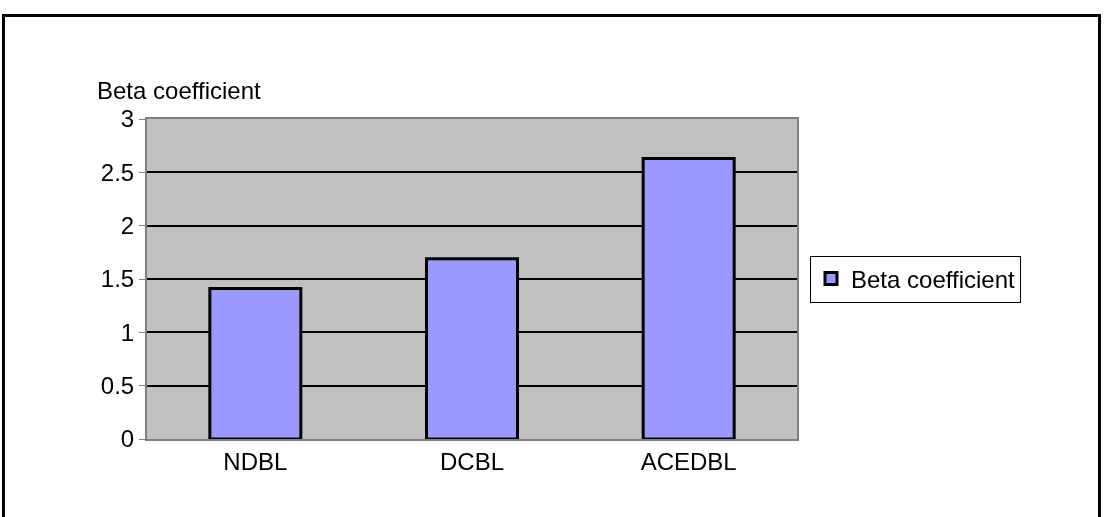 The width and height of the screenshot is (1107, 517). Describe the element at coordinates (127, 119) in the screenshot. I see `y-tick-label: 3` at that location.